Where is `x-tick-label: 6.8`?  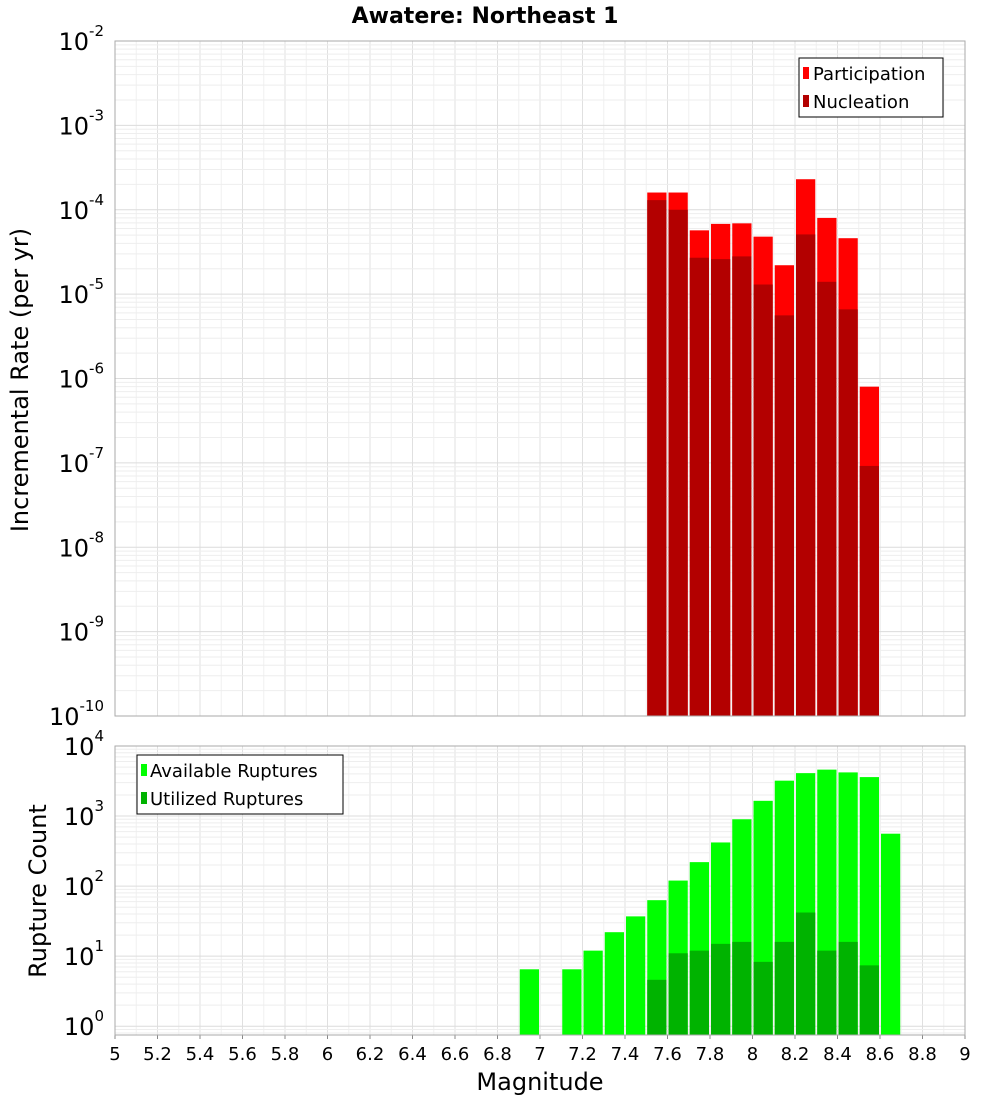
x-tick-label: 6.8 is located at coordinates (497, 1054).